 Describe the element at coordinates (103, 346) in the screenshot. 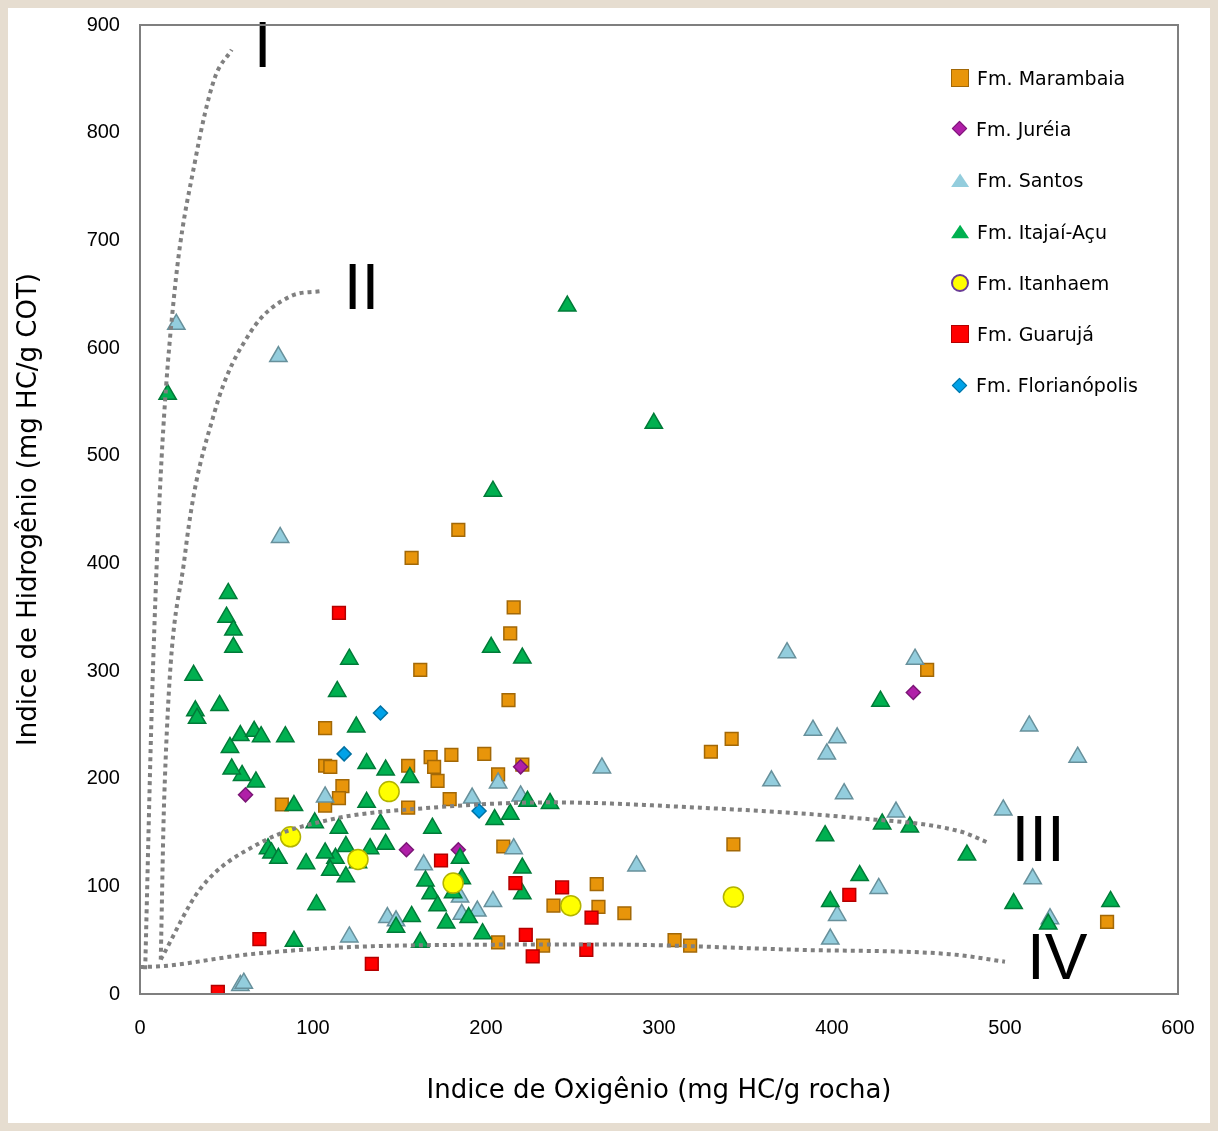

I see `y-tick-label: 600` at that location.